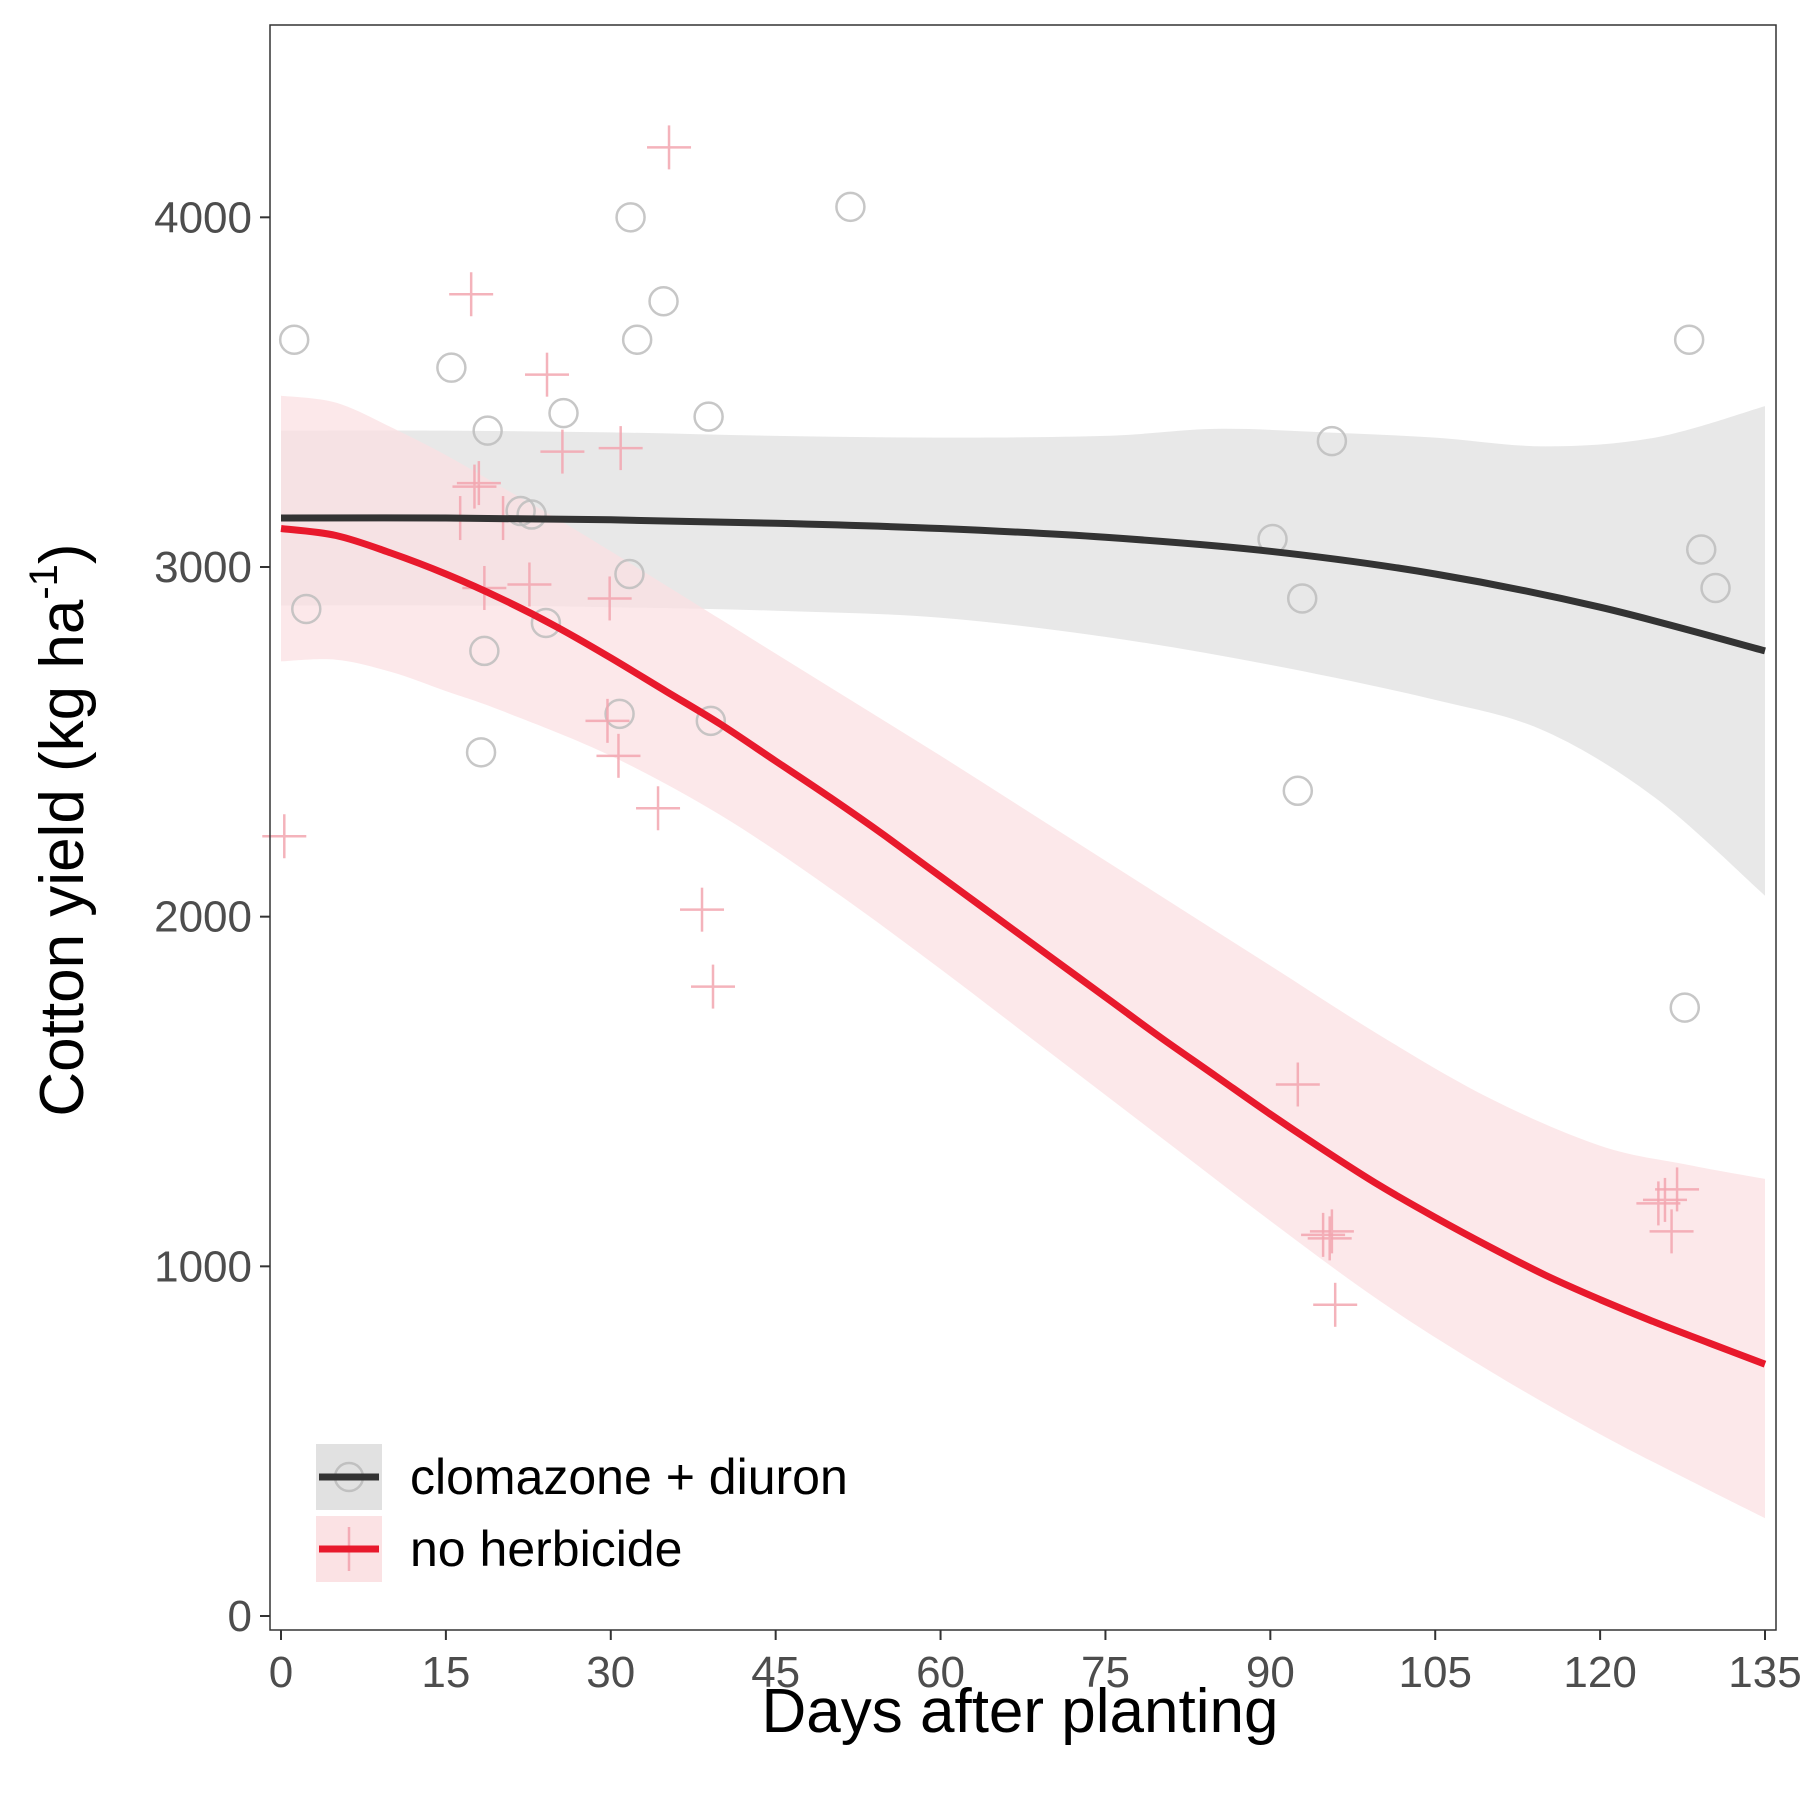  What do you see at coordinates (62, 553) in the screenshot?
I see `y-axis-title-close: )` at bounding box center [62, 553].